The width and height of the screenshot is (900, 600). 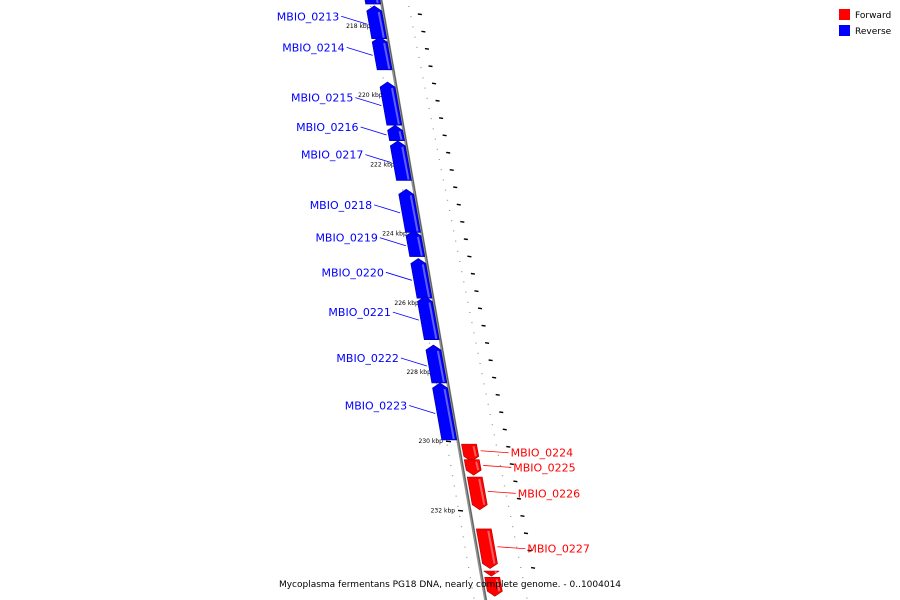 What do you see at coordinates (367, 358) in the screenshot?
I see `gene-label: MBIO_0222` at bounding box center [367, 358].